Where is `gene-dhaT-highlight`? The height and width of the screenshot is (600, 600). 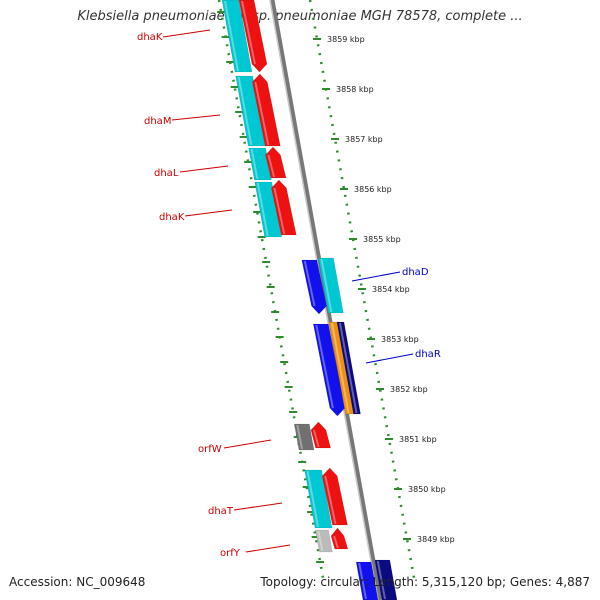 gene-dhaT-highlight is located at coordinates (330, 500).